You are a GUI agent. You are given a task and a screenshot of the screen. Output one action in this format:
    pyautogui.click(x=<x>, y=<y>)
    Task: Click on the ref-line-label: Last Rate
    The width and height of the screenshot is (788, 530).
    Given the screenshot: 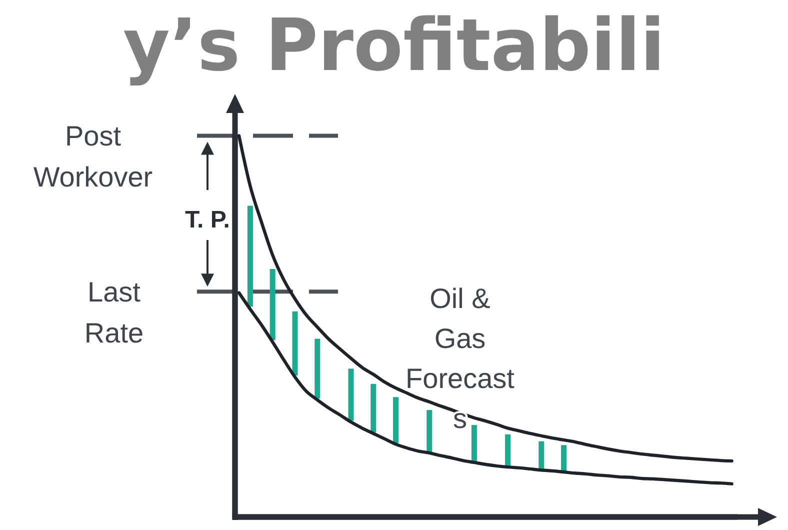 What is the action you would take?
    pyautogui.click(x=114, y=312)
    